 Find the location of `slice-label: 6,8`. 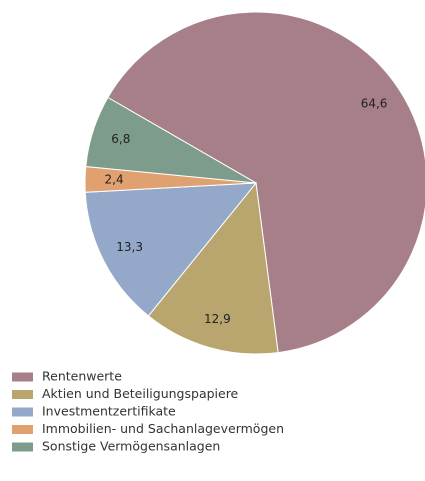

slice-label: 6,8 is located at coordinates (120, 139).